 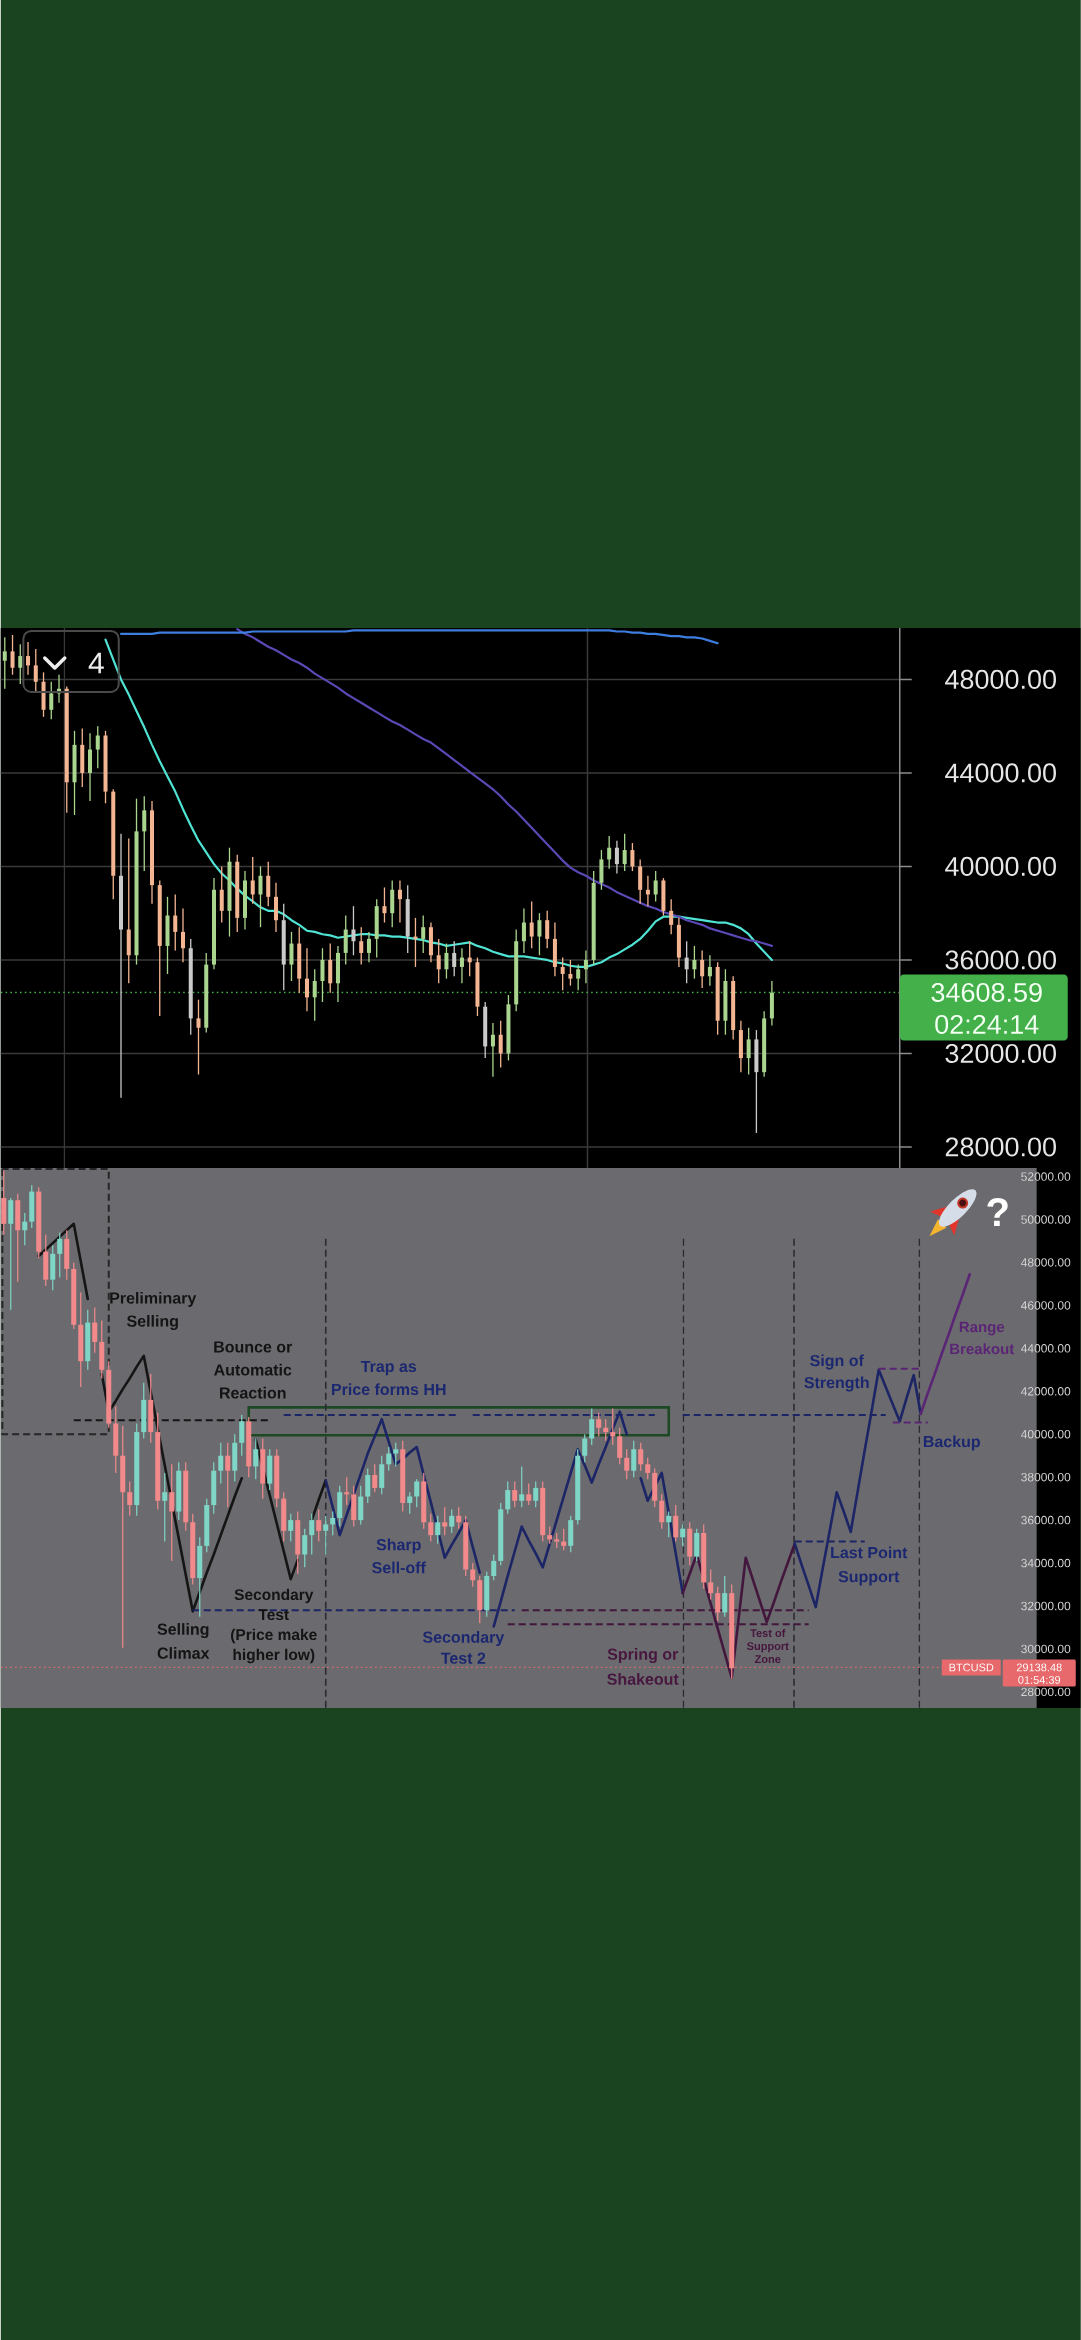 I want to click on annotation: Backup, so click(x=952, y=1443).